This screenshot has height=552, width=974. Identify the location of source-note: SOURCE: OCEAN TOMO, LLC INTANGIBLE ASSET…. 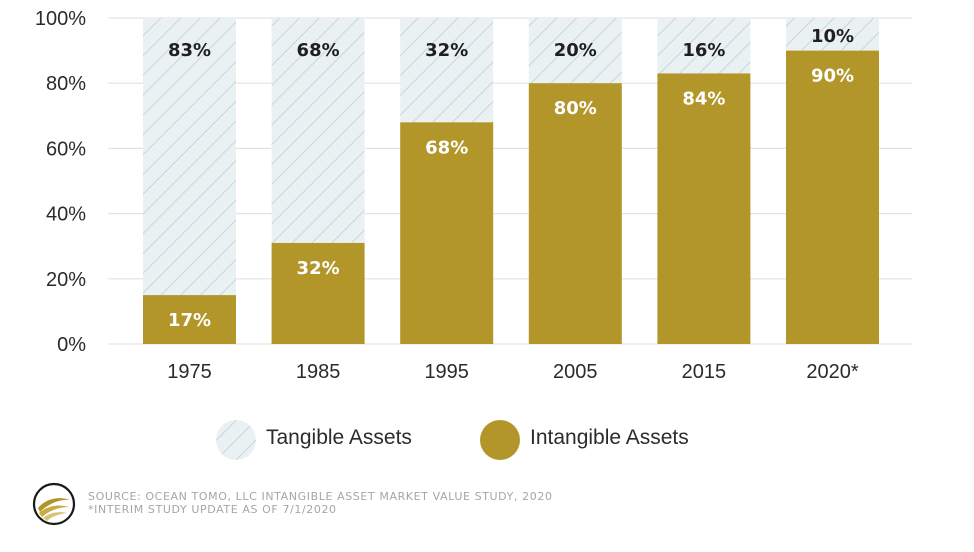
(320, 503).